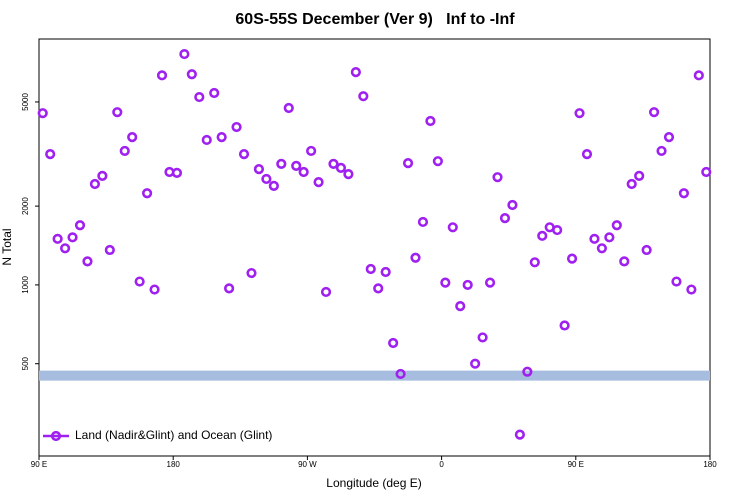 Image resolution: width=750 pixels, height=500 pixels. Describe the element at coordinates (25, 206) in the screenshot. I see `y-tick-label: 2000` at that location.